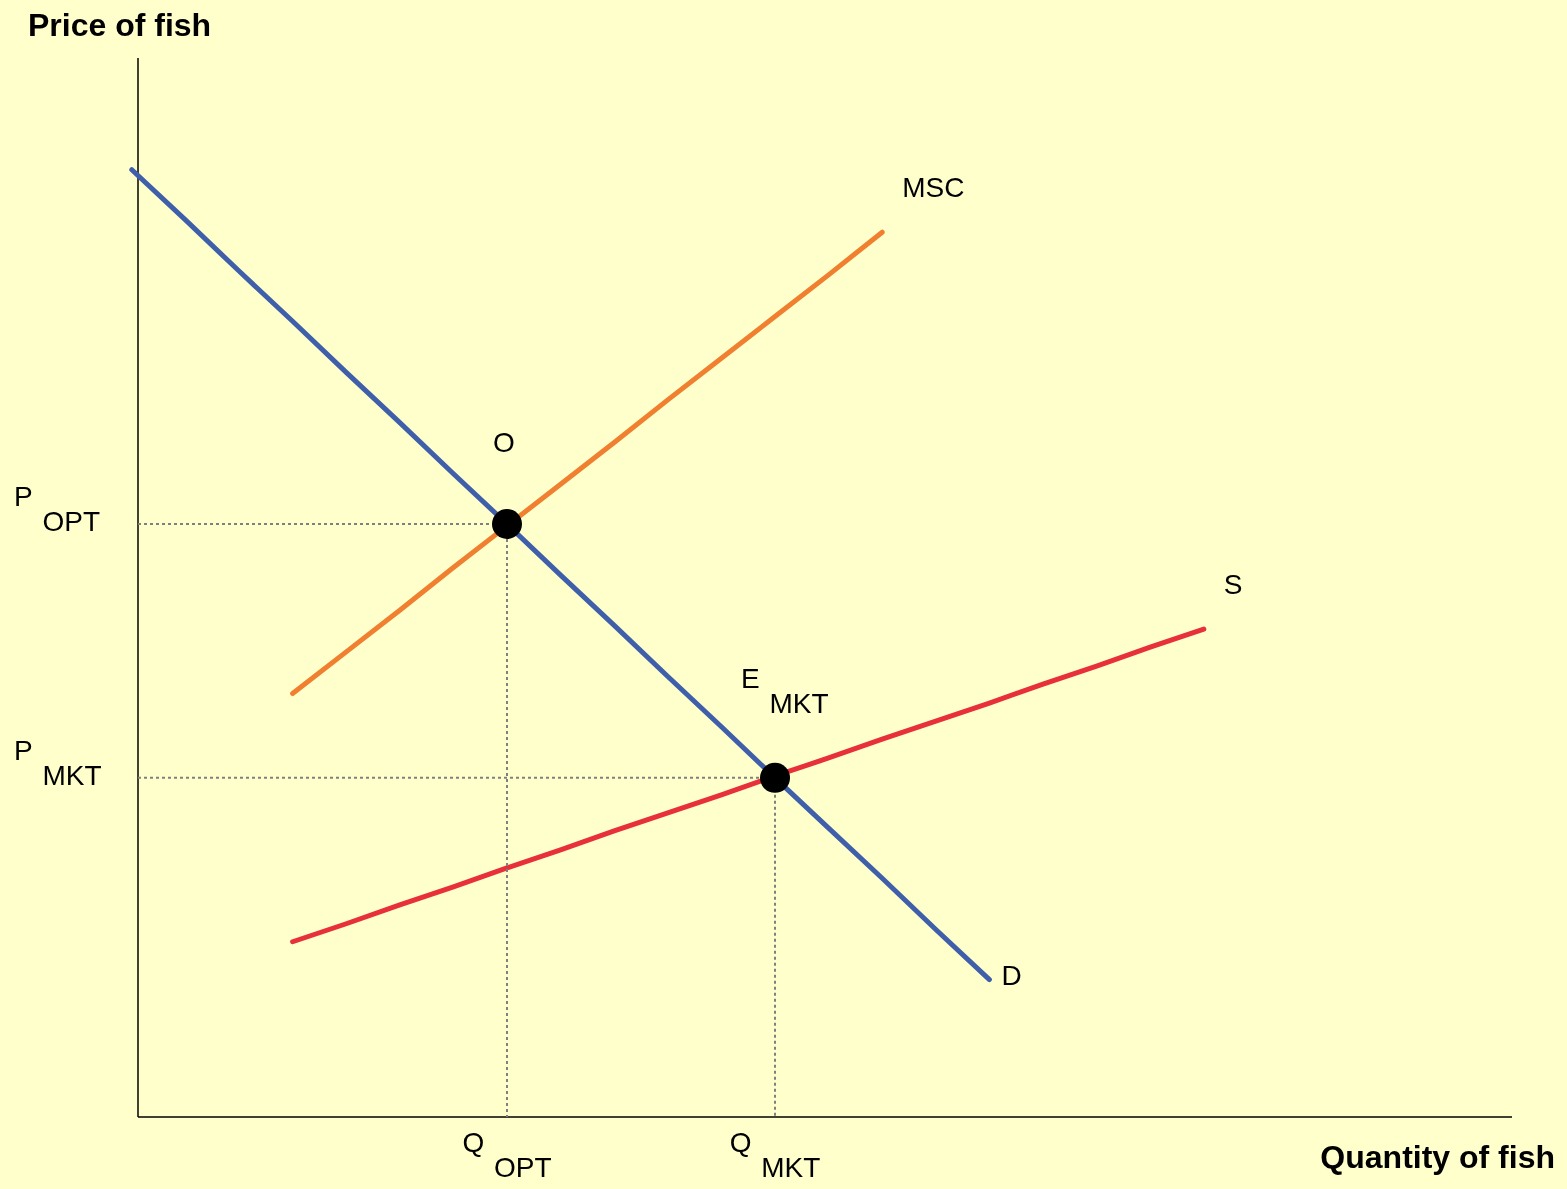 This screenshot has height=1189, width=1567. What do you see at coordinates (1437, 1157) in the screenshot?
I see `x-axis-title: Quantity of fish` at bounding box center [1437, 1157].